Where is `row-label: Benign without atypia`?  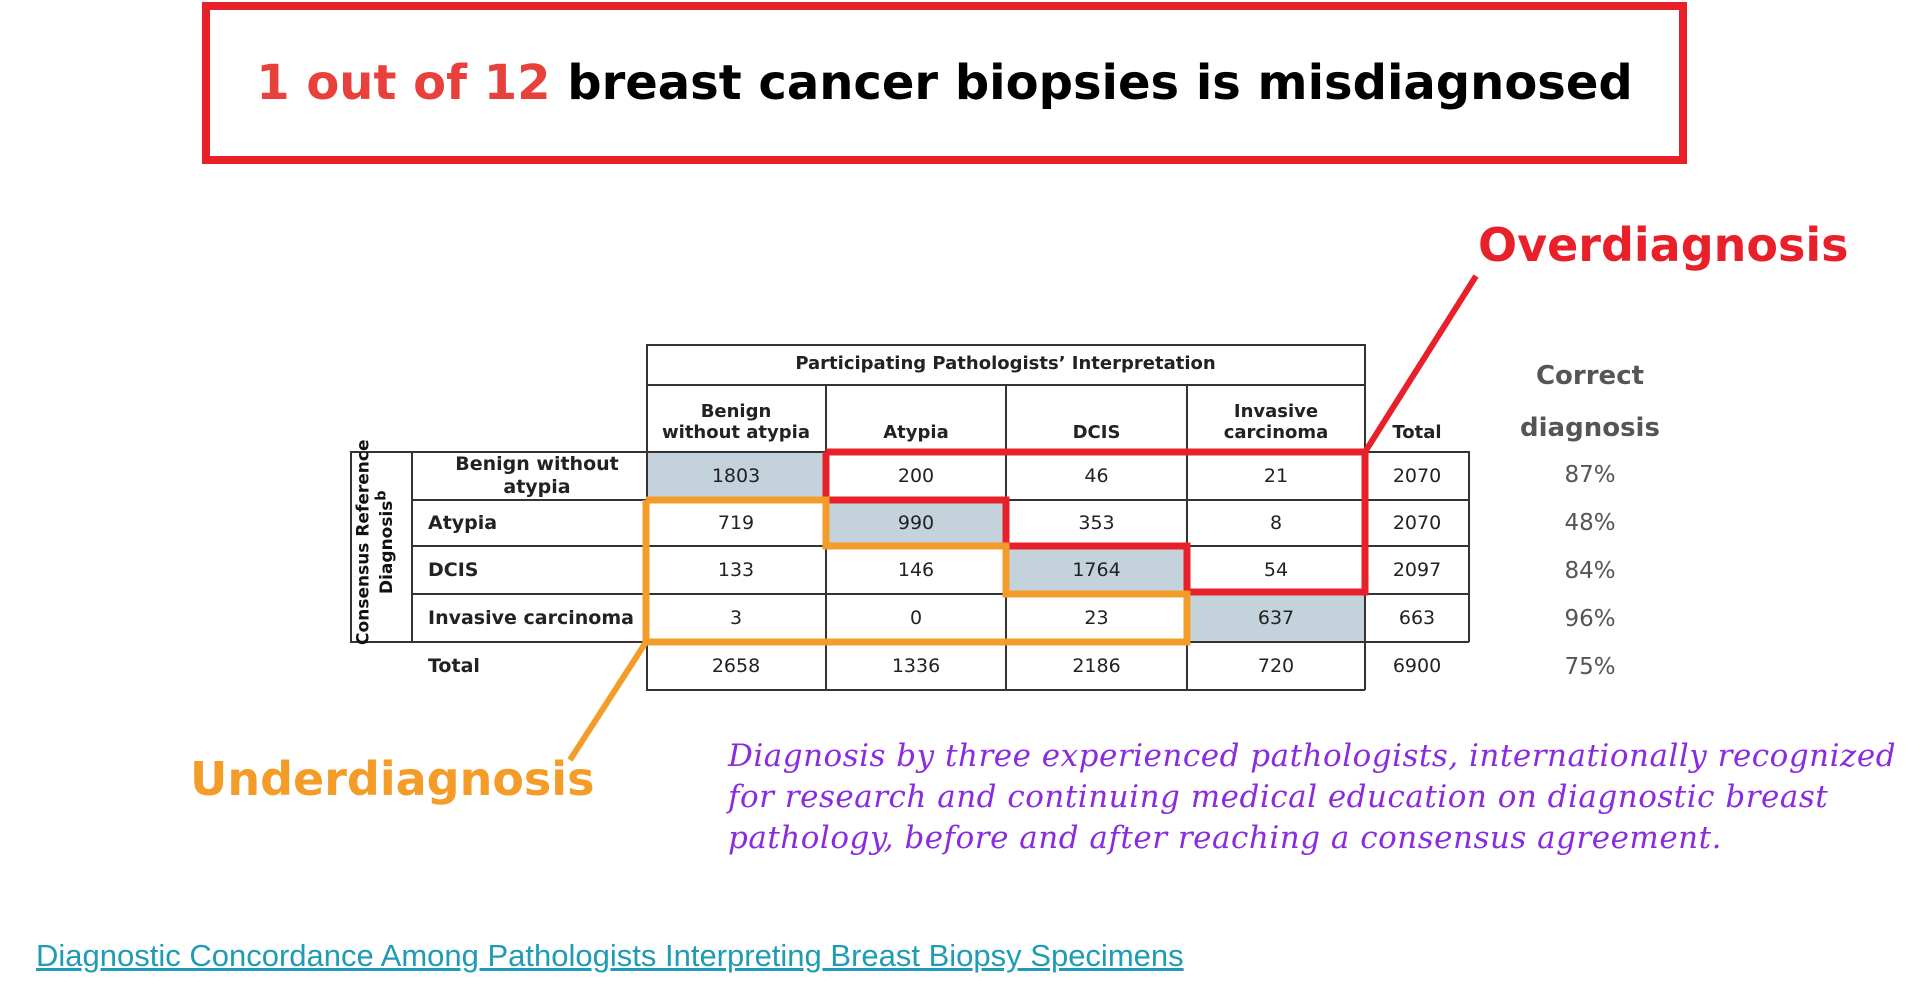 row-label: Benign without atypia is located at coordinates (537, 475).